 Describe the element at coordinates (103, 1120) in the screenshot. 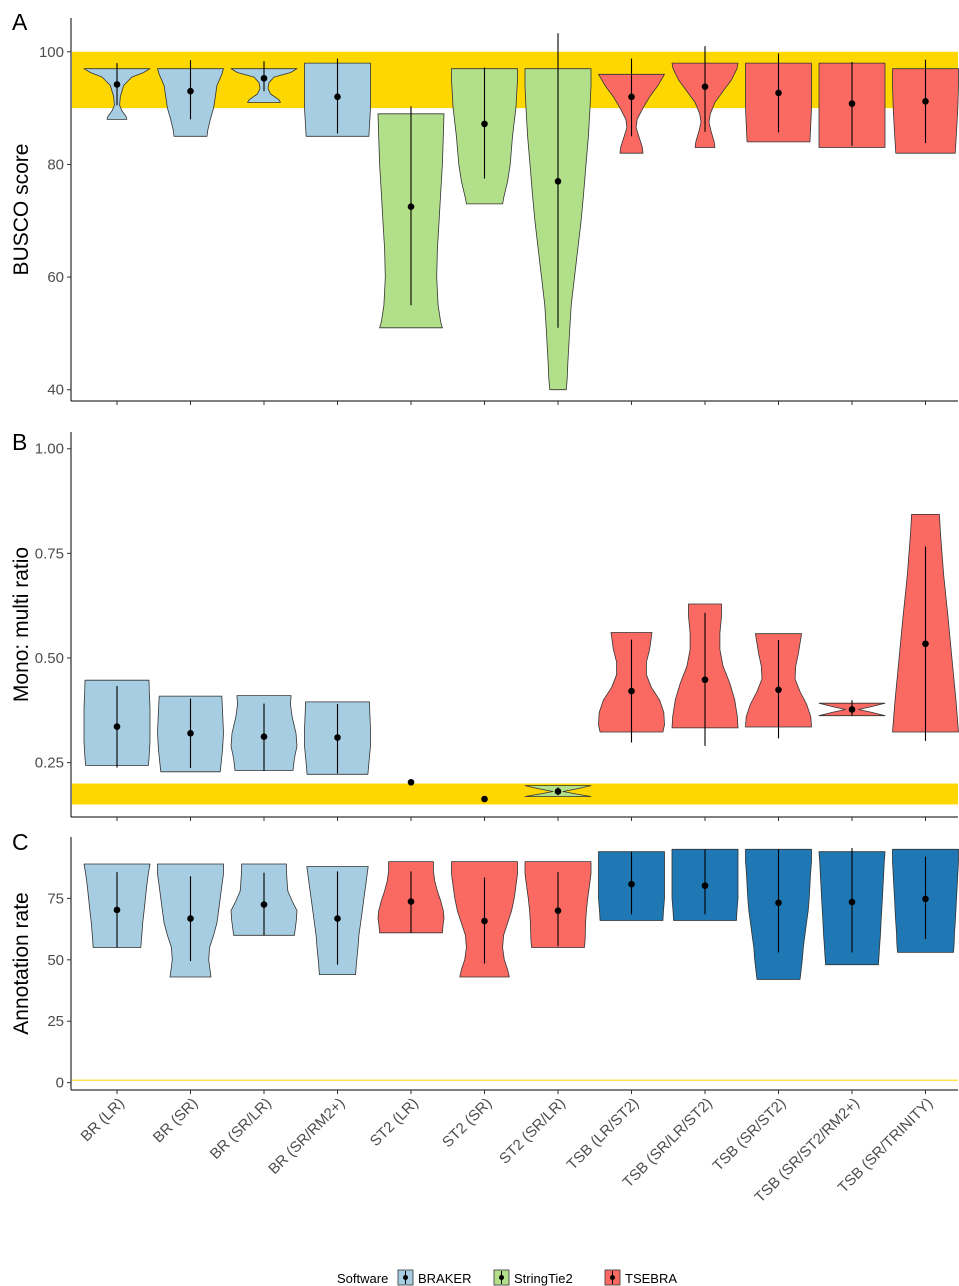

I see `x-tick-label: BR (LR)` at that location.